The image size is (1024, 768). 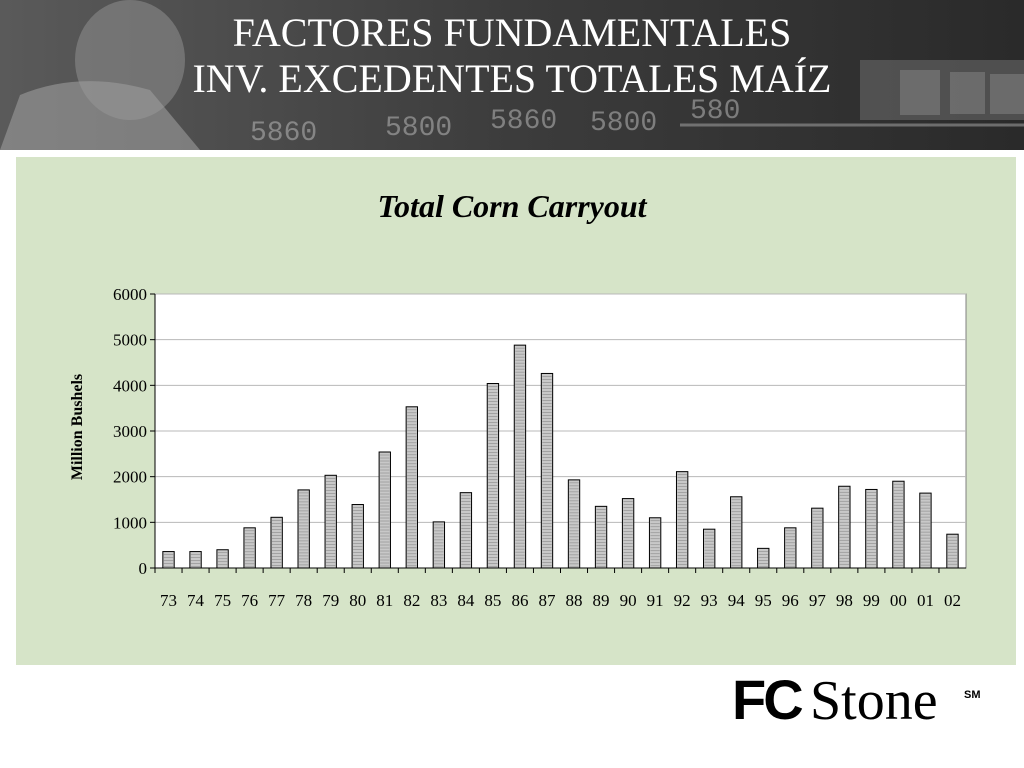 I want to click on x-tick-label: 82, so click(x=411, y=600).